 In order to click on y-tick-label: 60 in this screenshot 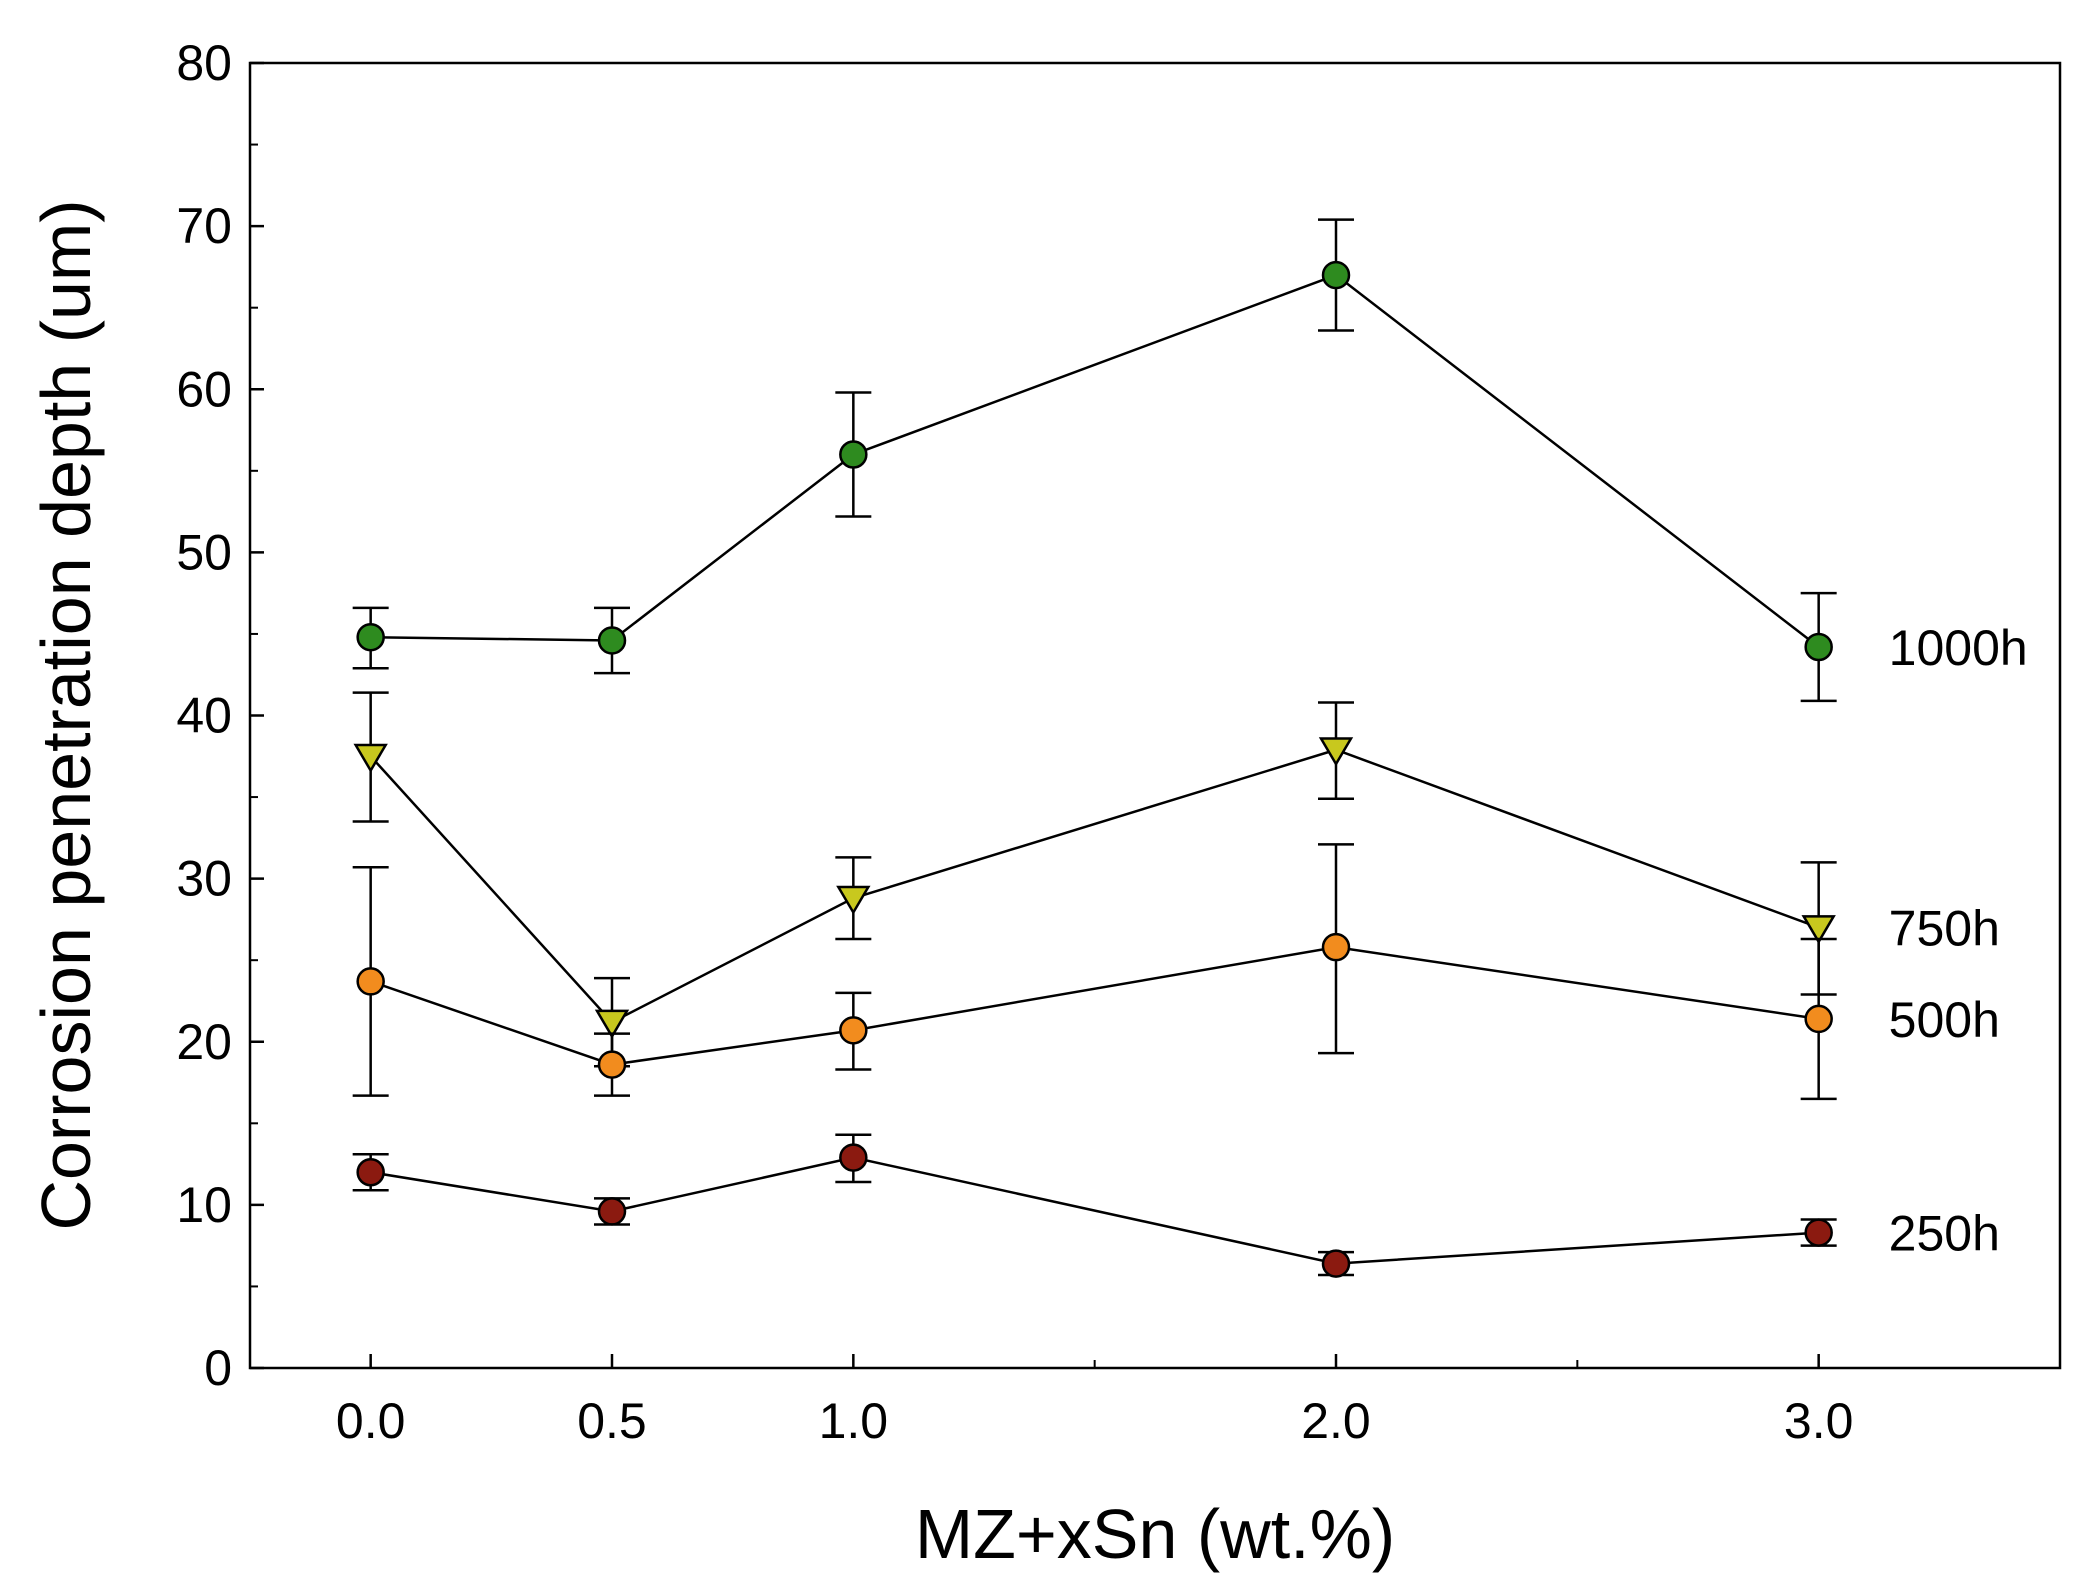, I will do `click(204, 389)`.